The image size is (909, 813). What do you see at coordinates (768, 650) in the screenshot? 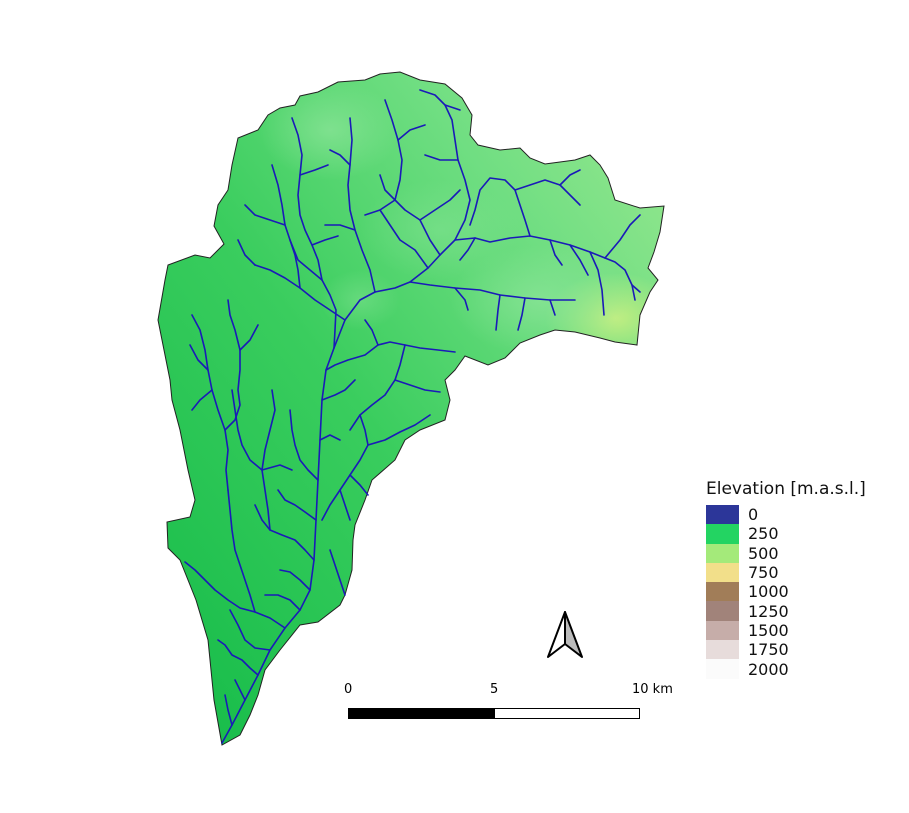
I see `legend-label: 1750` at bounding box center [768, 650].